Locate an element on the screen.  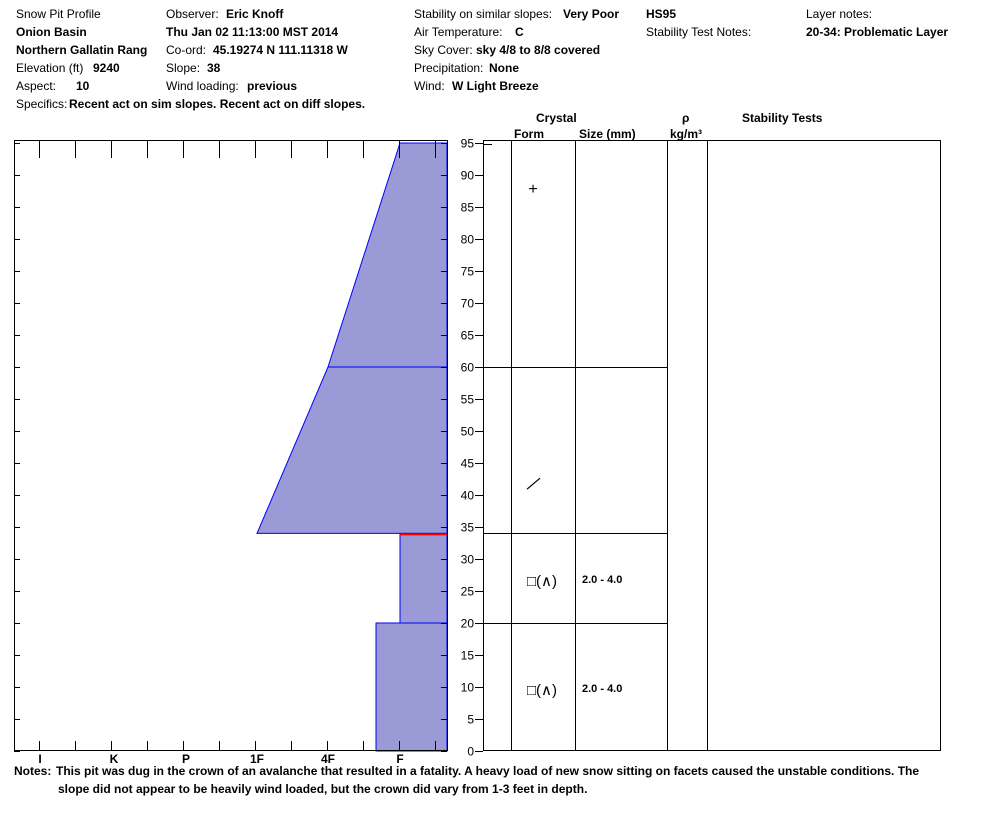
observation-datetime: Thu Jan 02 11:13:00 MST 2014 is located at coordinates (252, 32).